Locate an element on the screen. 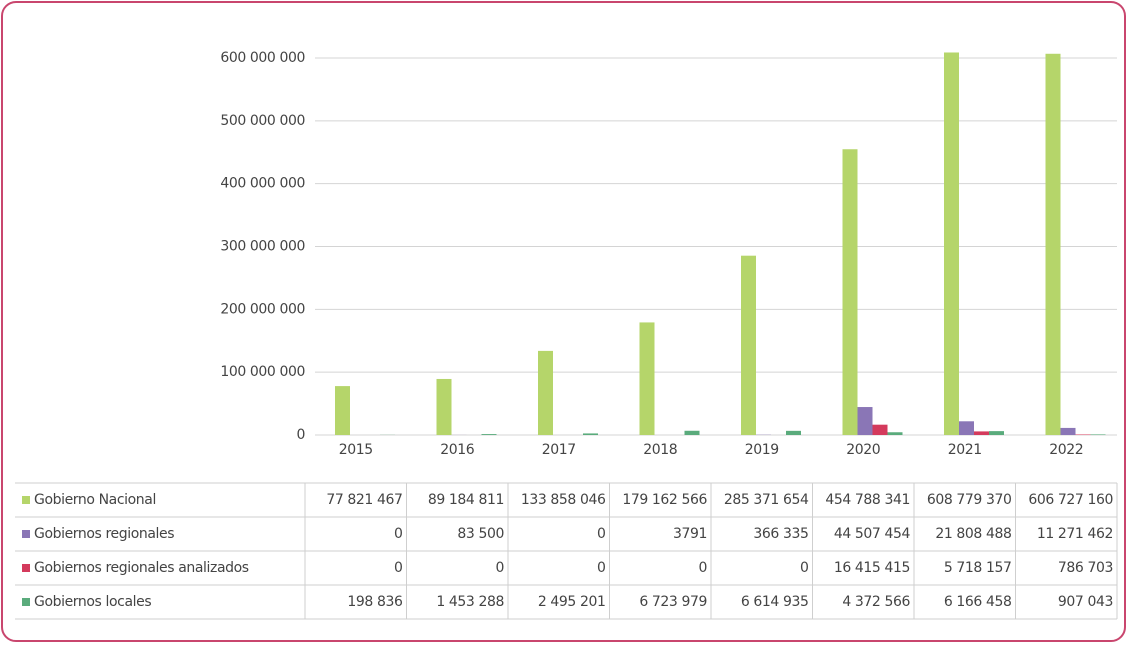  table-cell: 366 335 is located at coordinates (780, 534).